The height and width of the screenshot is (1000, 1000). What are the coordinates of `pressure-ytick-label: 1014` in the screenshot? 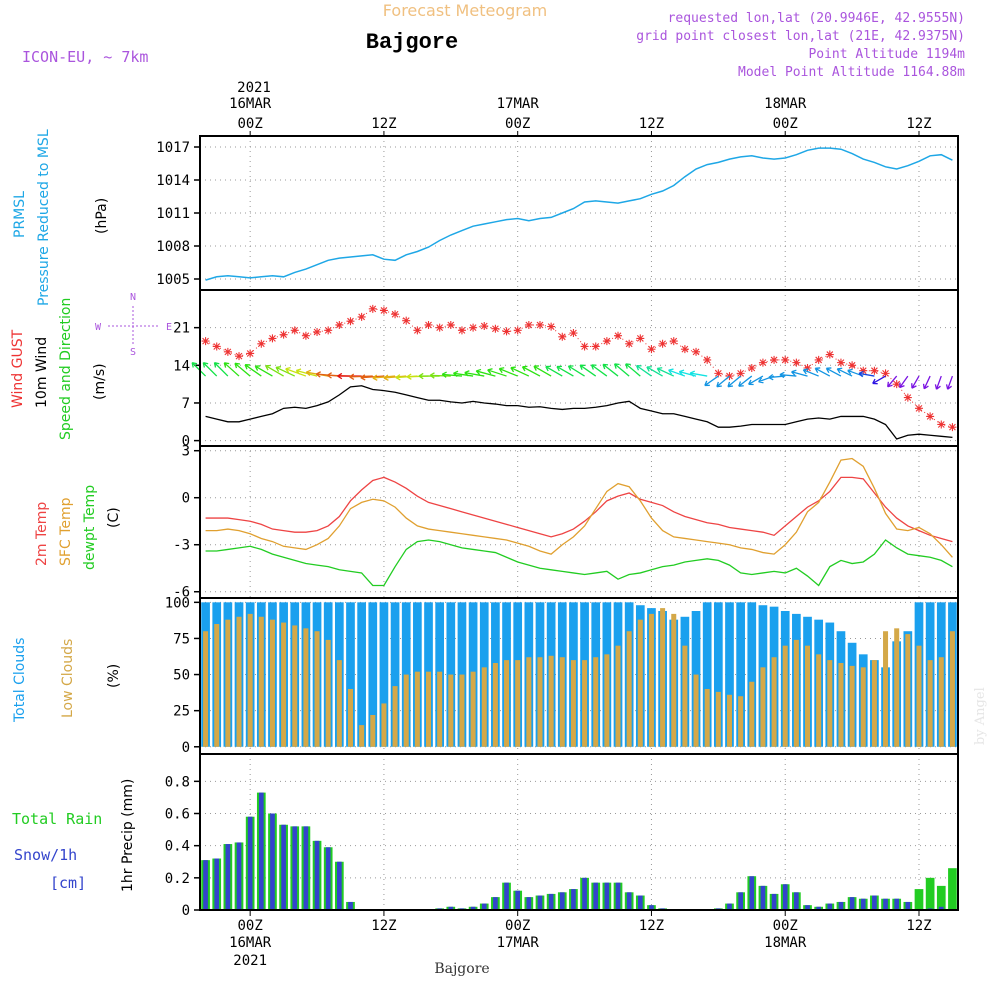 It's located at (173, 181).